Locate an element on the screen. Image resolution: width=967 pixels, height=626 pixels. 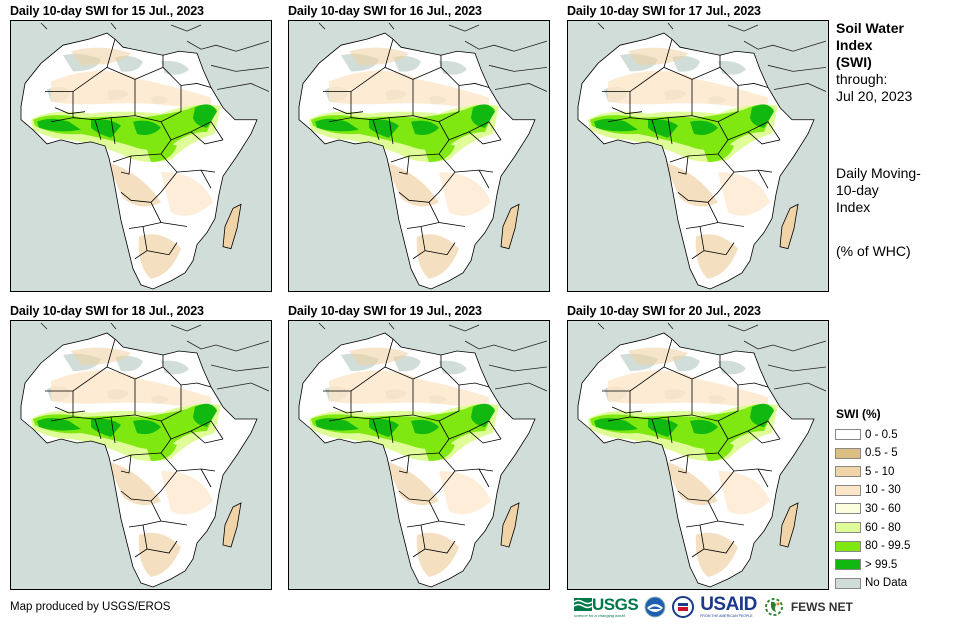
legend-item: 10 - 30 is located at coordinates (868, 490).